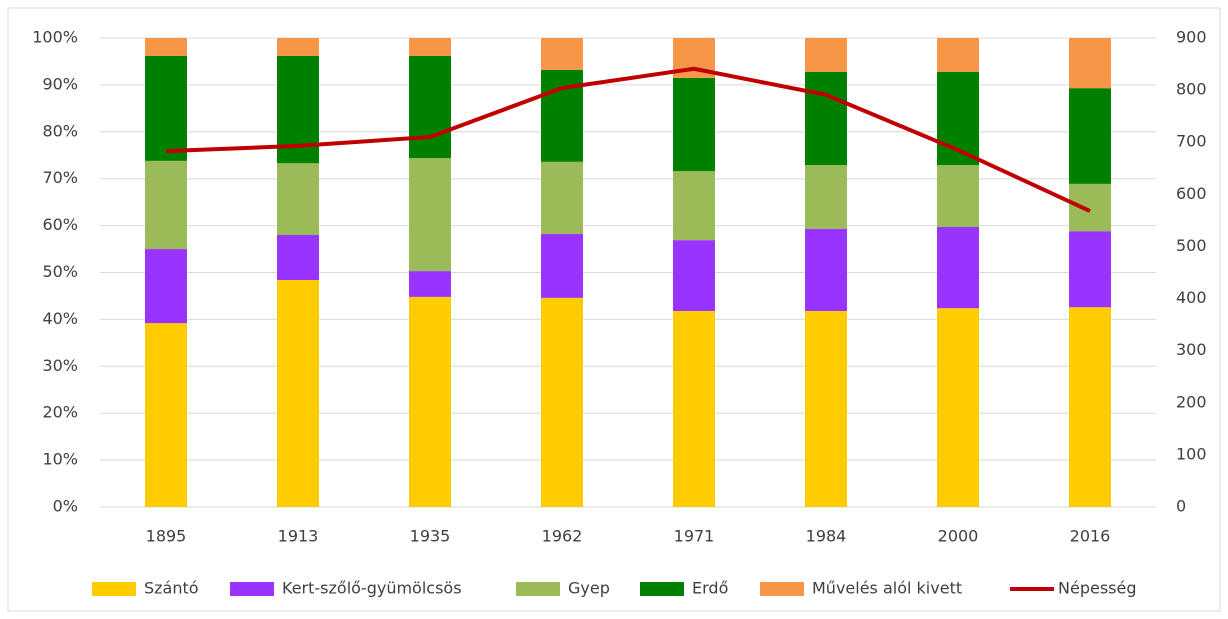 Image resolution: width=1228 pixels, height=619 pixels. What do you see at coordinates (710, 588) in the screenshot?
I see `legend-label: Erdő` at bounding box center [710, 588].